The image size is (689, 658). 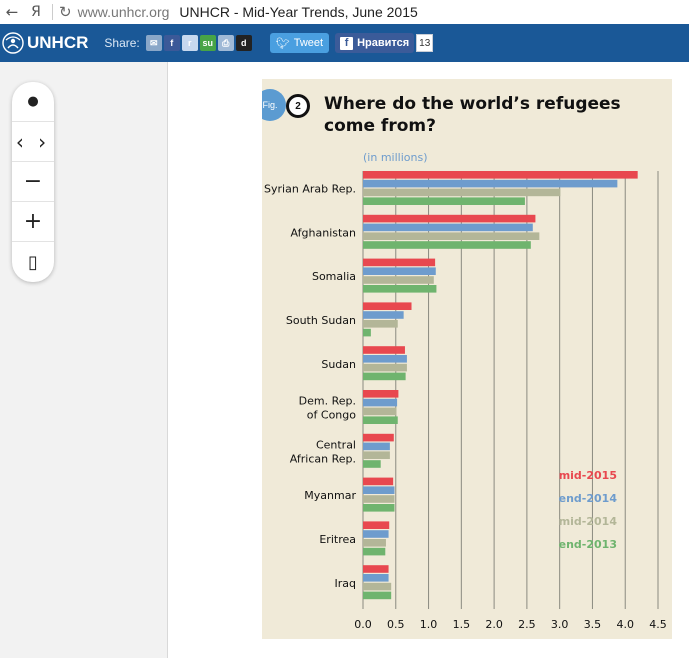 I want to click on unit-label: (in millions), so click(x=395, y=157).